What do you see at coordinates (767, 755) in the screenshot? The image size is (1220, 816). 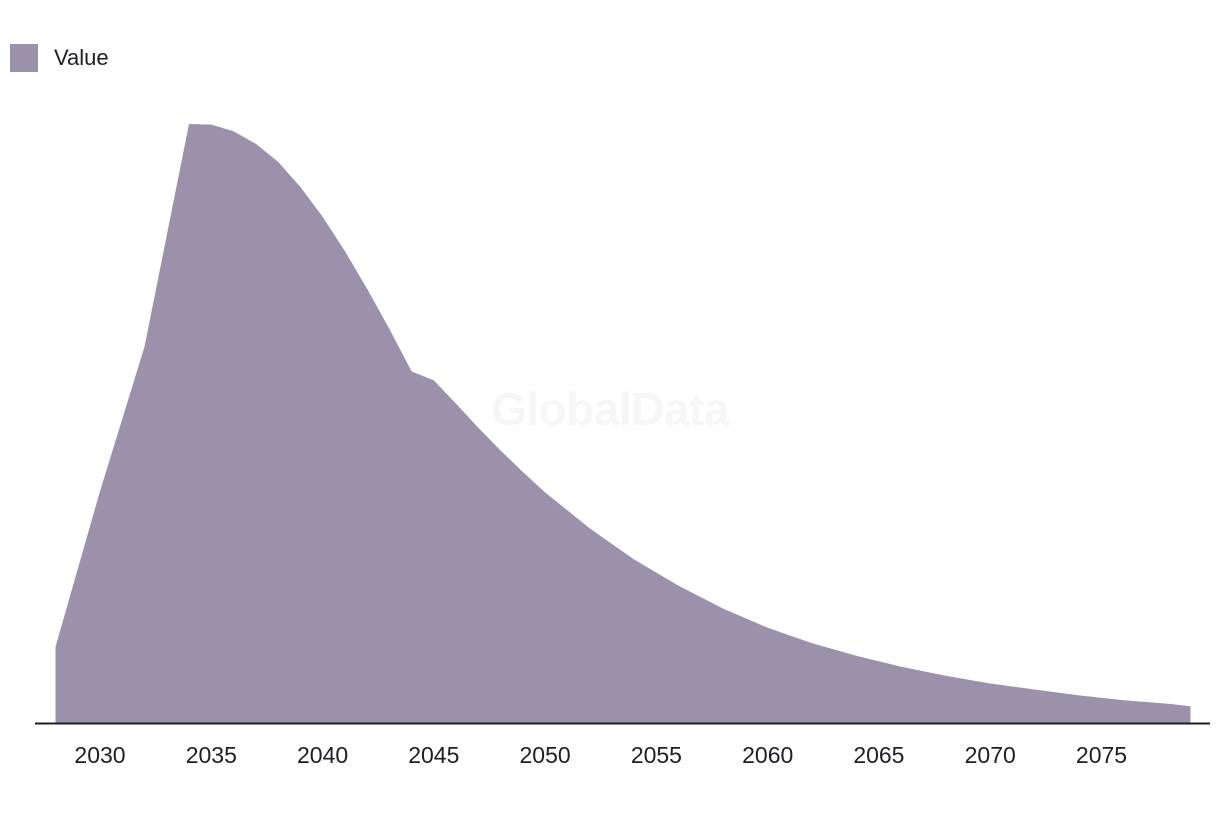 I see `x-tick-label-2060: 2060` at bounding box center [767, 755].